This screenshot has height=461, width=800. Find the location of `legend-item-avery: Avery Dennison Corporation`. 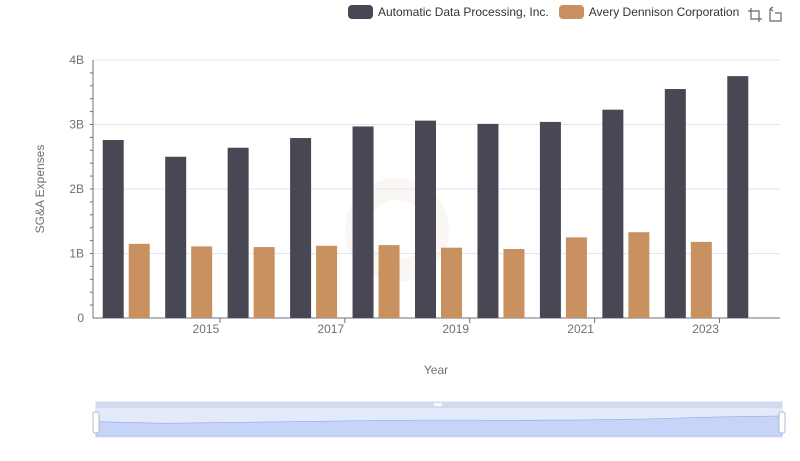

legend-item-avery: Avery Dennison Corporation is located at coordinates (649, 12).